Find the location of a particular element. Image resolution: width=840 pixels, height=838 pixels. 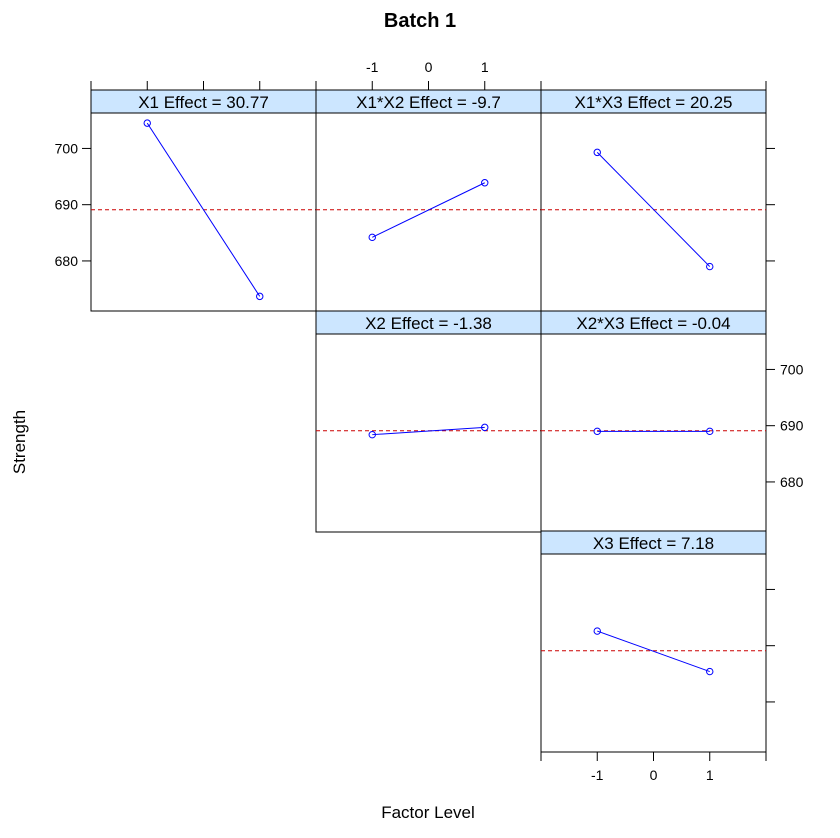

y-tick-label-left: 700 is located at coordinates (67, 148).